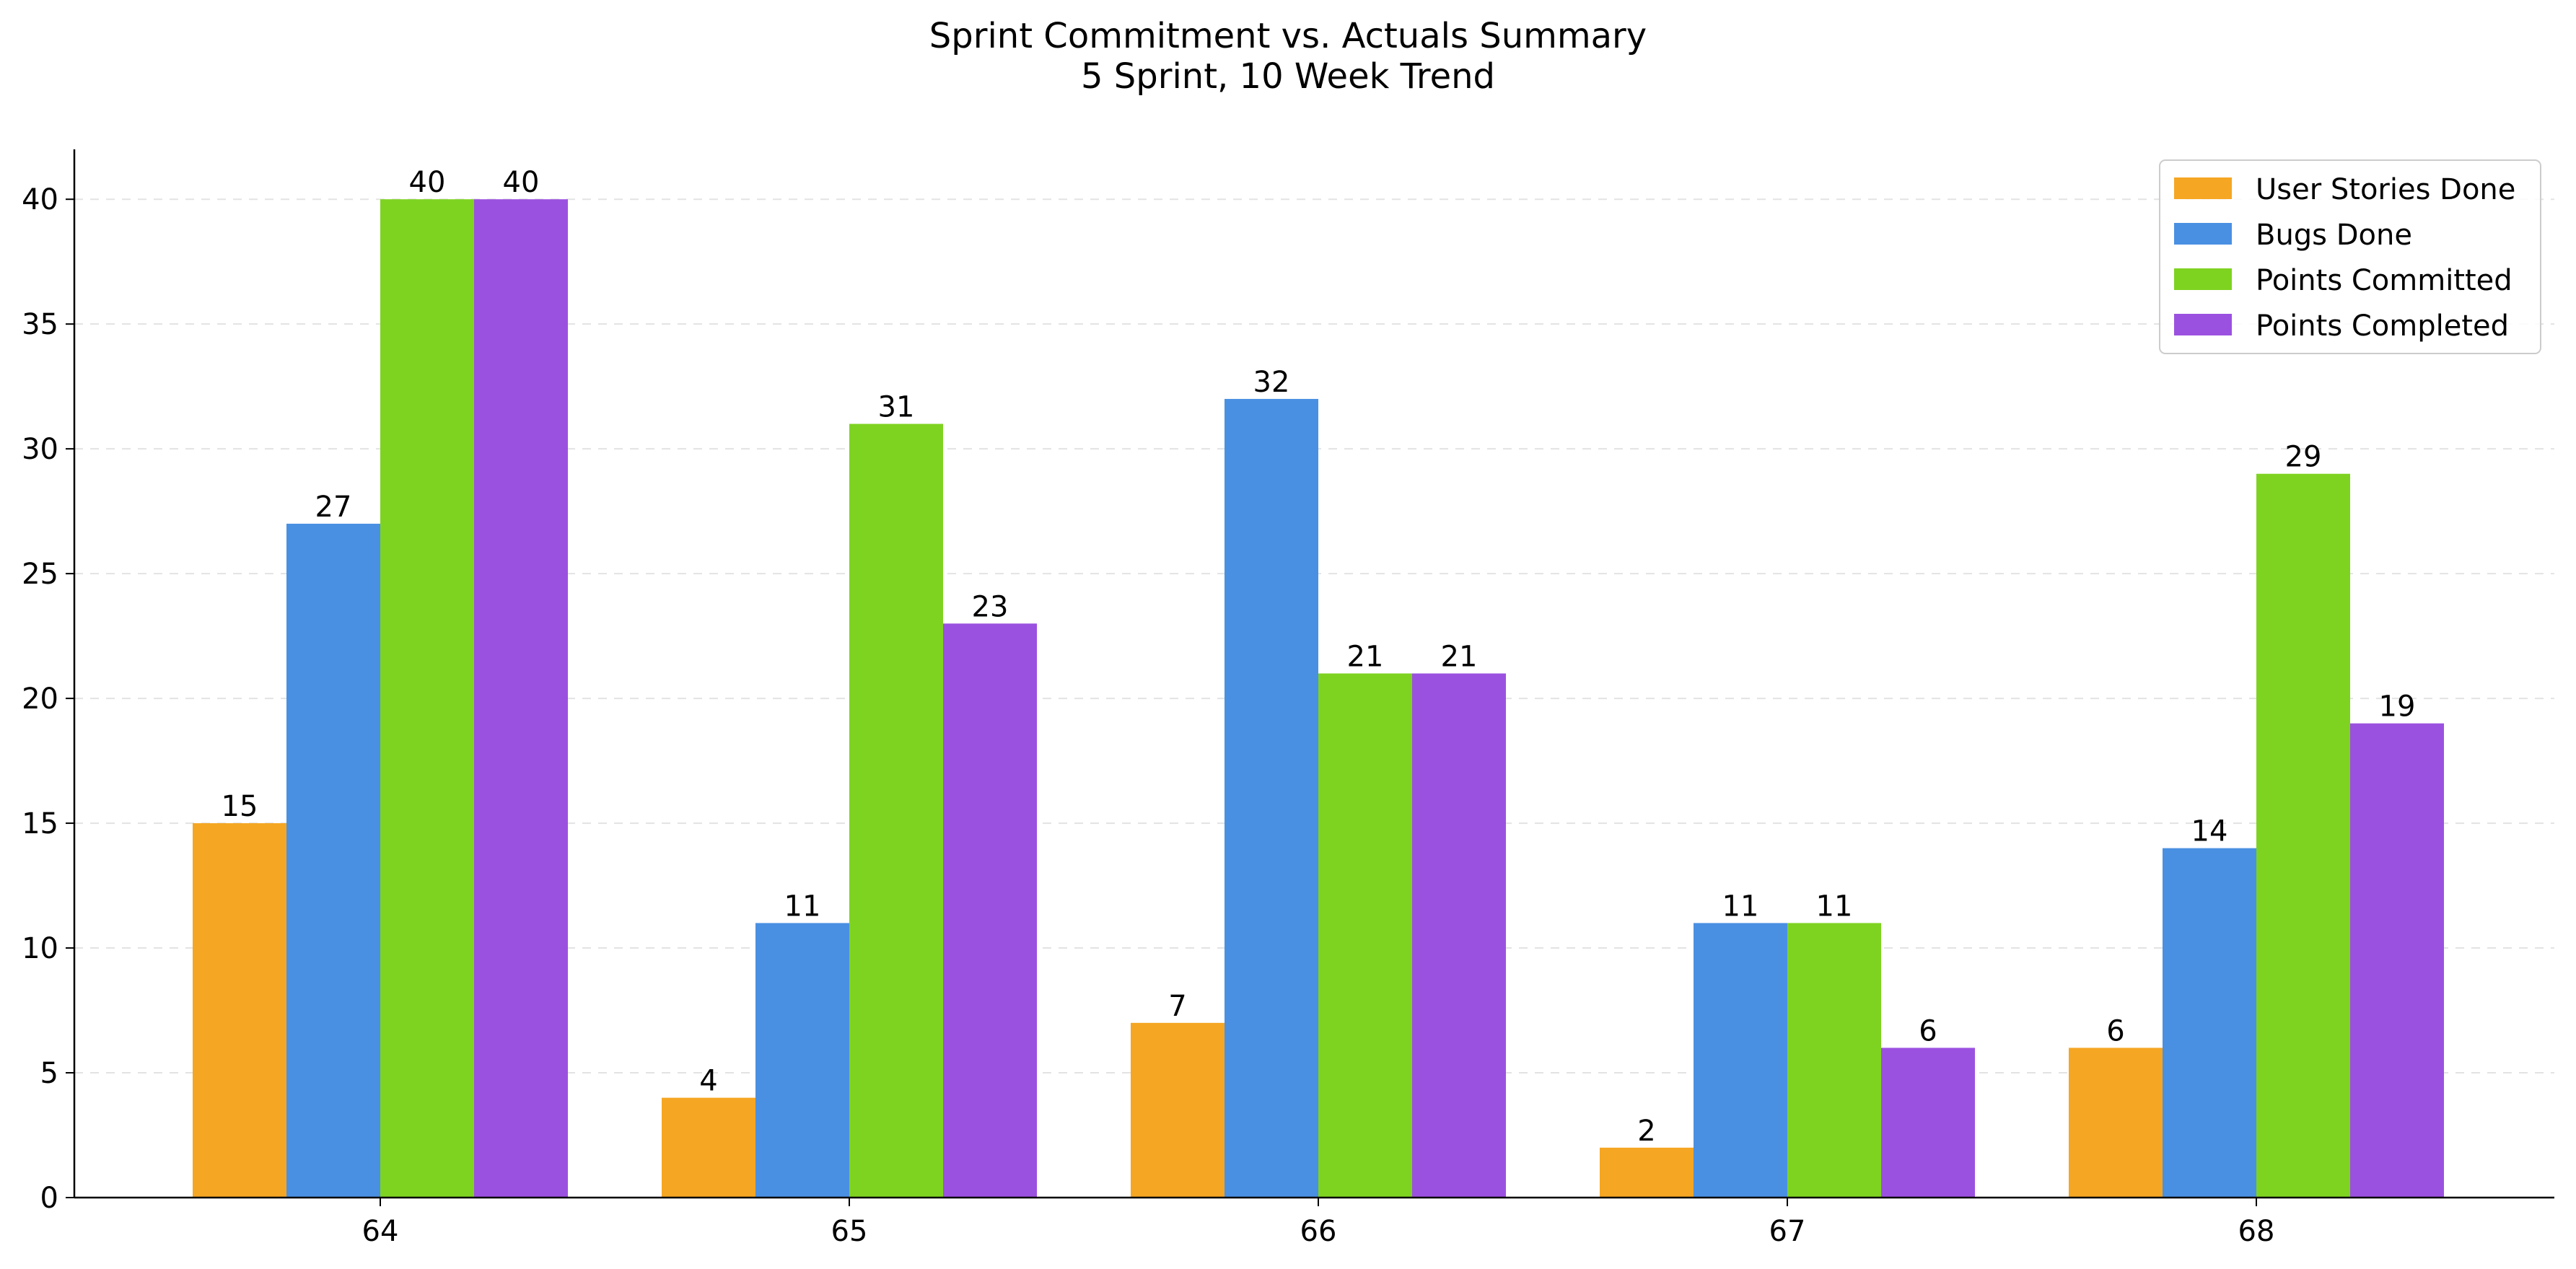 This screenshot has height=1269, width=2576. Describe the element at coordinates (40, 574) in the screenshot. I see `y-tick-label: 25` at that location.